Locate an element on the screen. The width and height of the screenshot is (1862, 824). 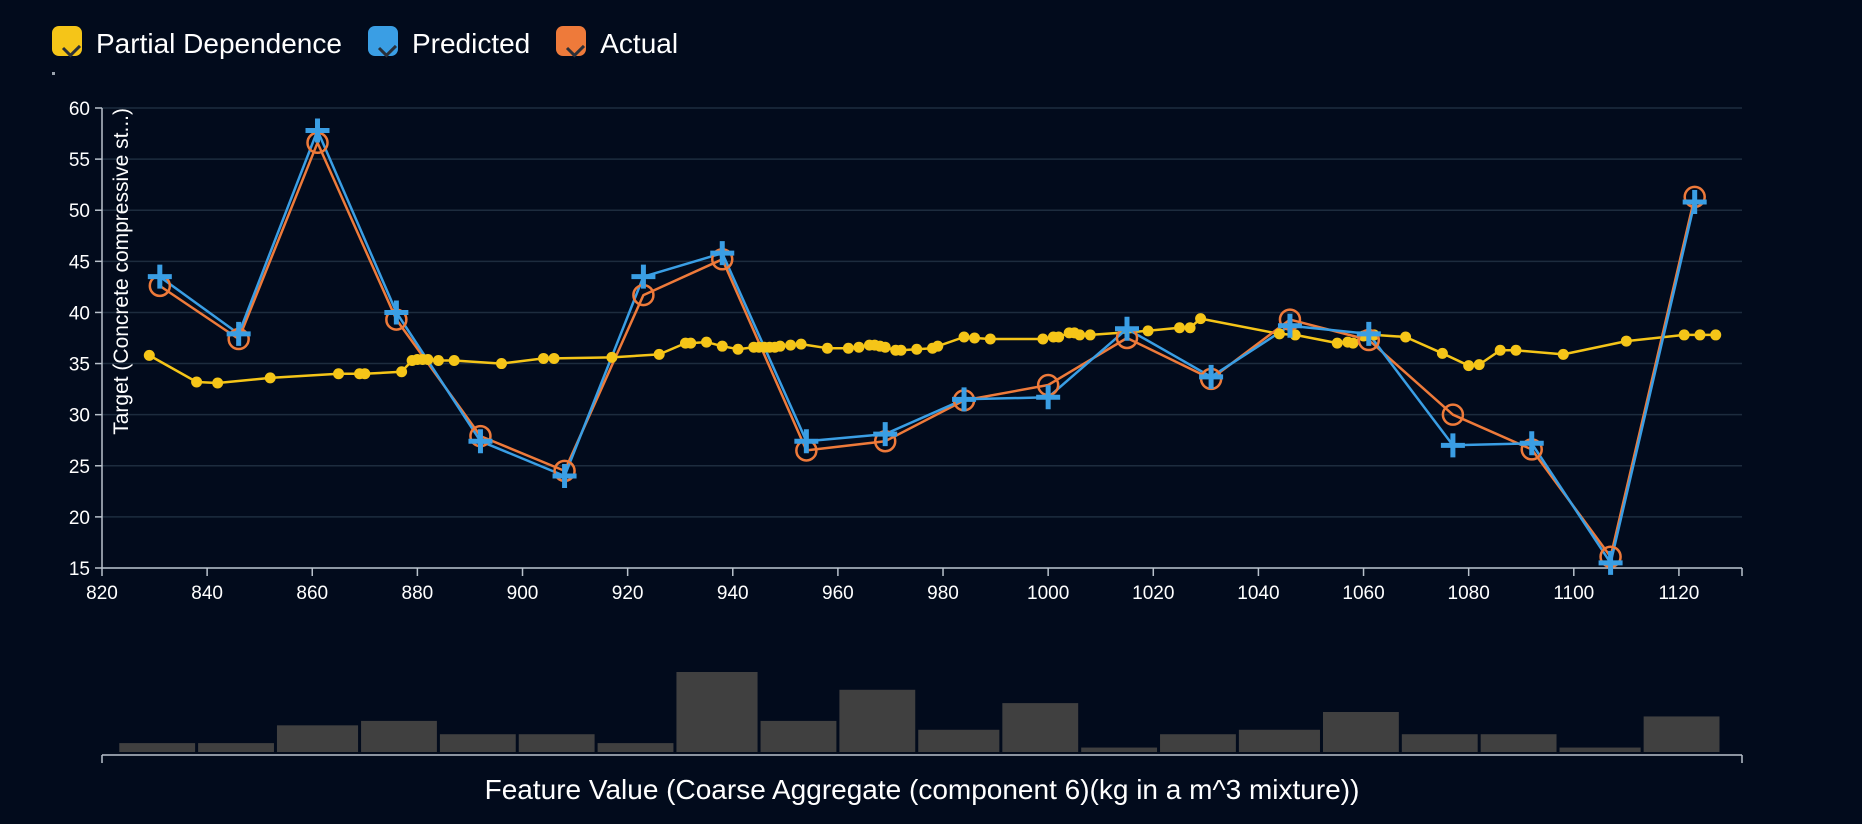
legend-item-partial-dependence: Partial Dependence is located at coordinates (197, 43).